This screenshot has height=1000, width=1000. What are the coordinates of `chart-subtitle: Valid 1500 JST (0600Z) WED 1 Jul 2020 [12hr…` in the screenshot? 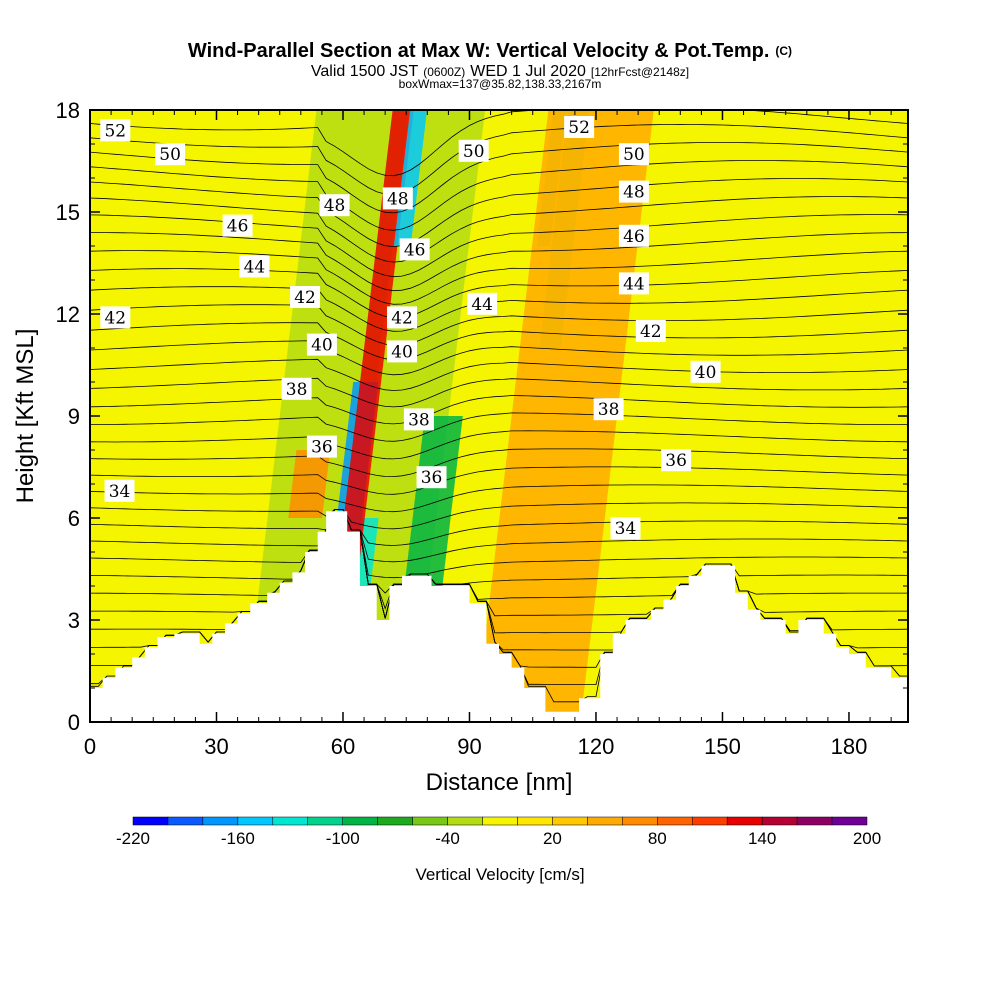 It's located at (500, 71).